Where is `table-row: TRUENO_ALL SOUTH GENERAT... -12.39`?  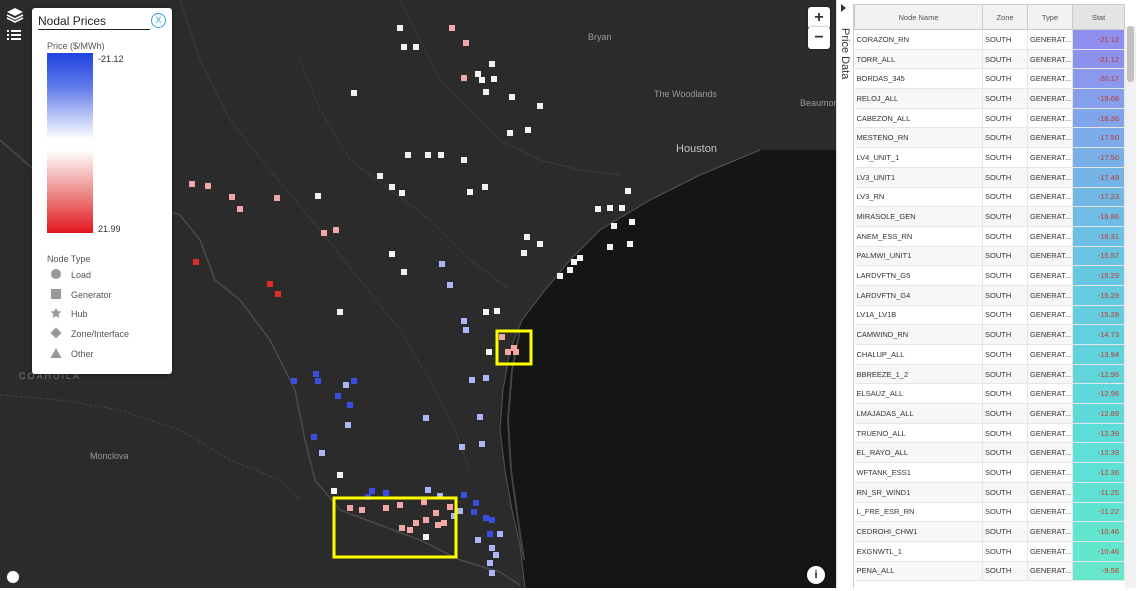
table-row: TRUENO_ALL SOUTH GENERAT... -12.39 is located at coordinates (989, 433).